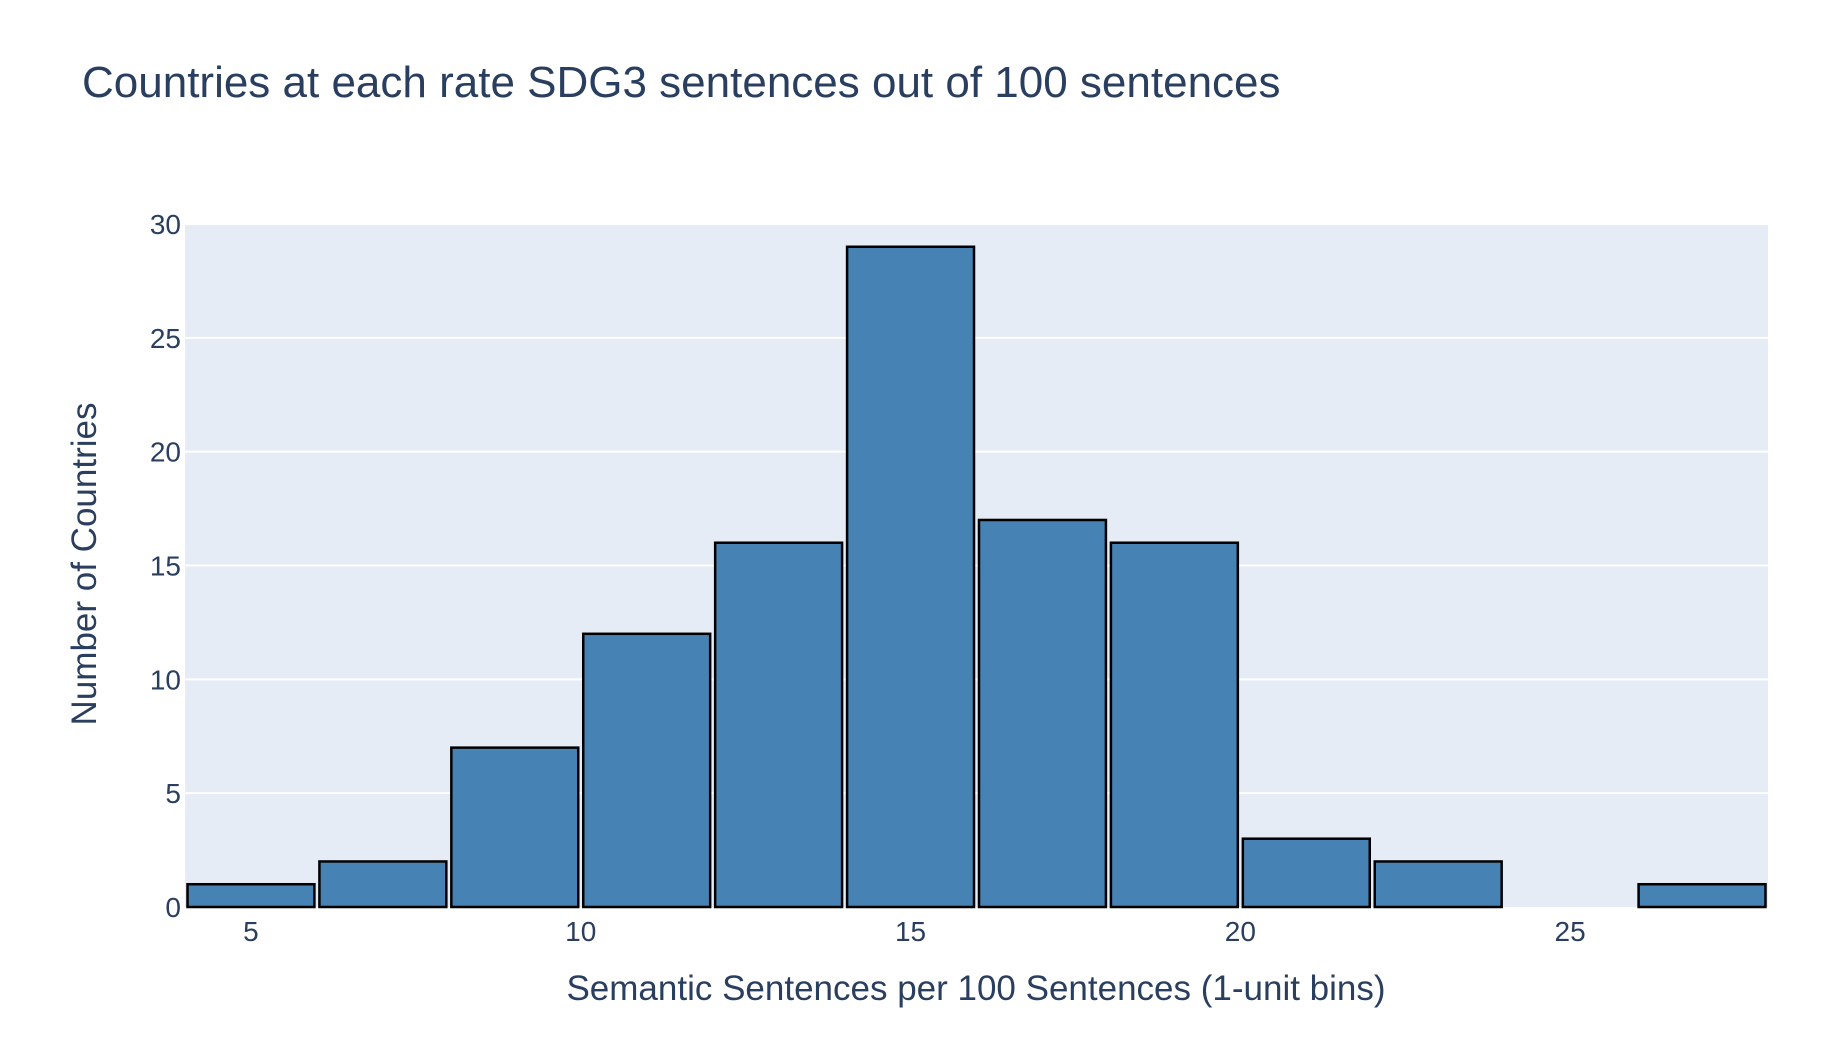 Image resolution: width=1824 pixels, height=1059 pixels. Describe the element at coordinates (173, 793) in the screenshot. I see `y-tick-label: 5` at that location.